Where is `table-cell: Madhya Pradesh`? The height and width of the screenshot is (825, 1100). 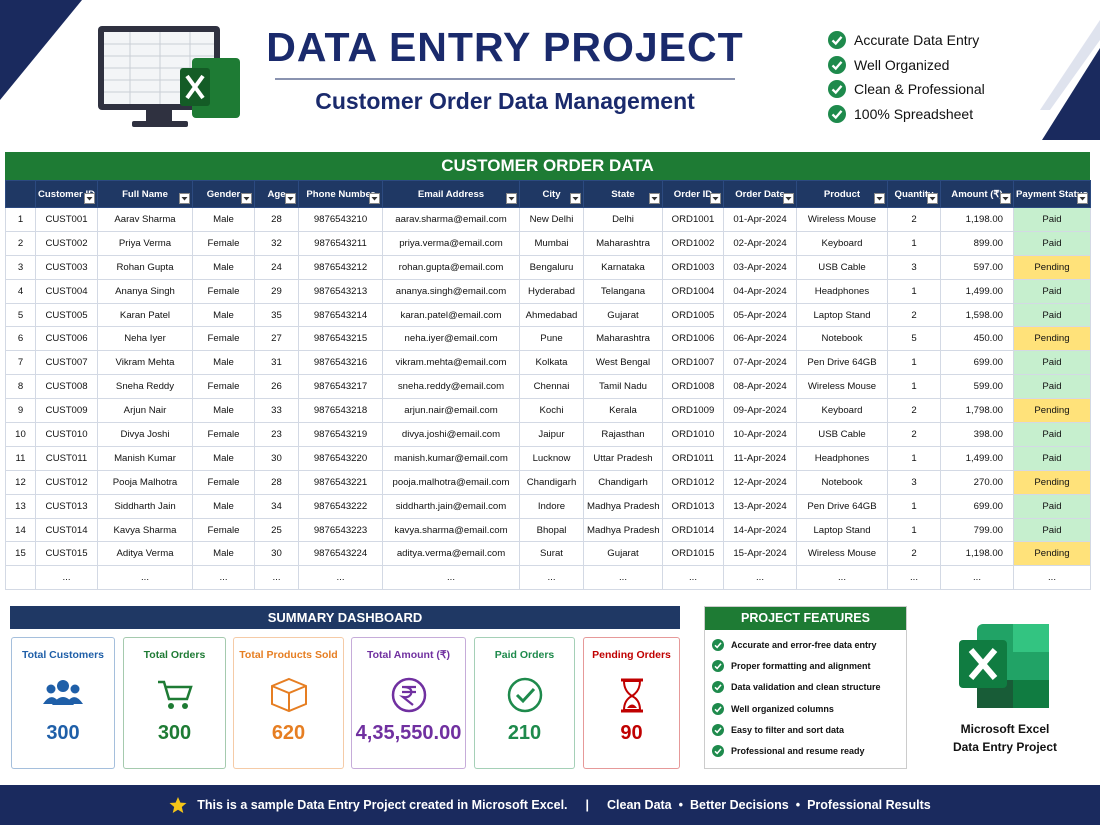
table-cell: Madhya Pradesh is located at coordinates (623, 530).